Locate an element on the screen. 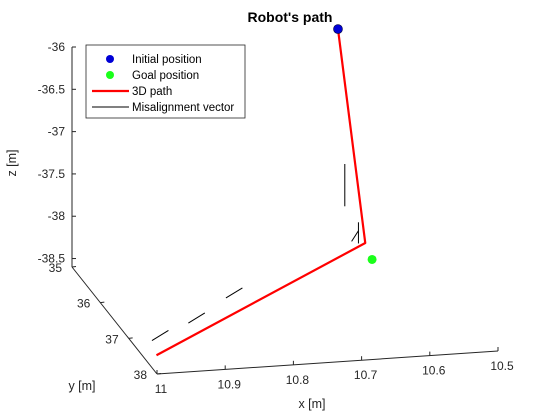  position-markers is located at coordinates (355, 144).